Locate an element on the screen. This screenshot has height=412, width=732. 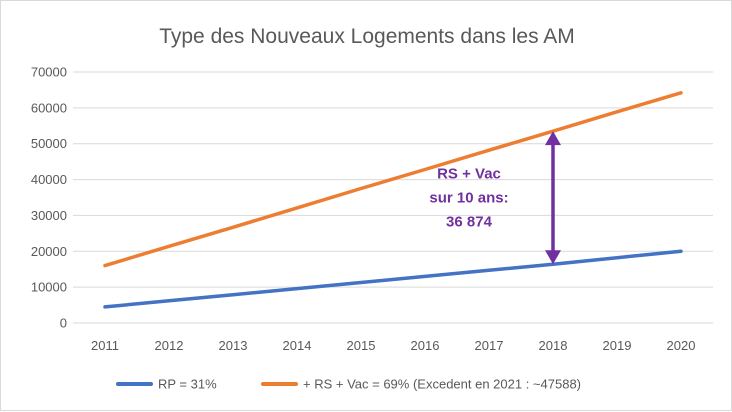
y-tick-label: 10000 is located at coordinates (49, 287).